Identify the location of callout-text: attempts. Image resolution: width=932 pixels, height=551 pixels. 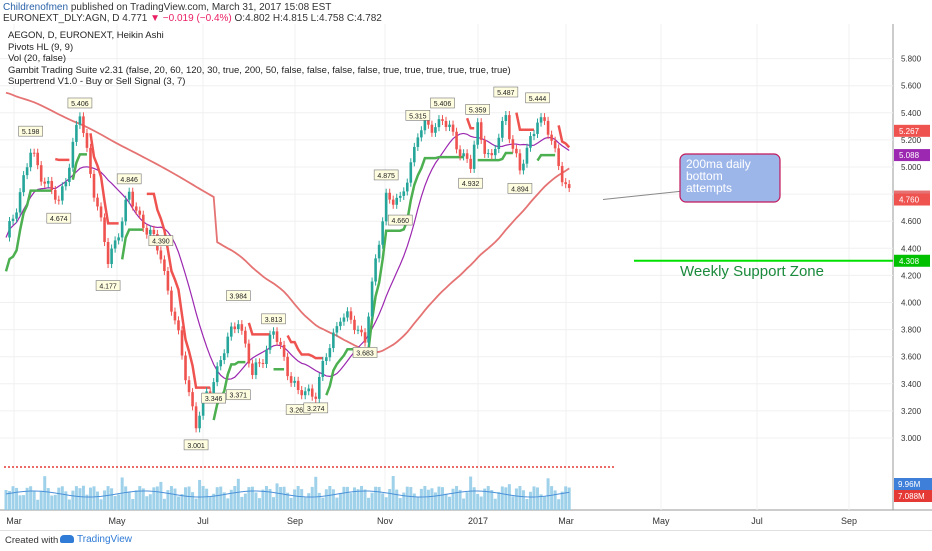
(709, 188).